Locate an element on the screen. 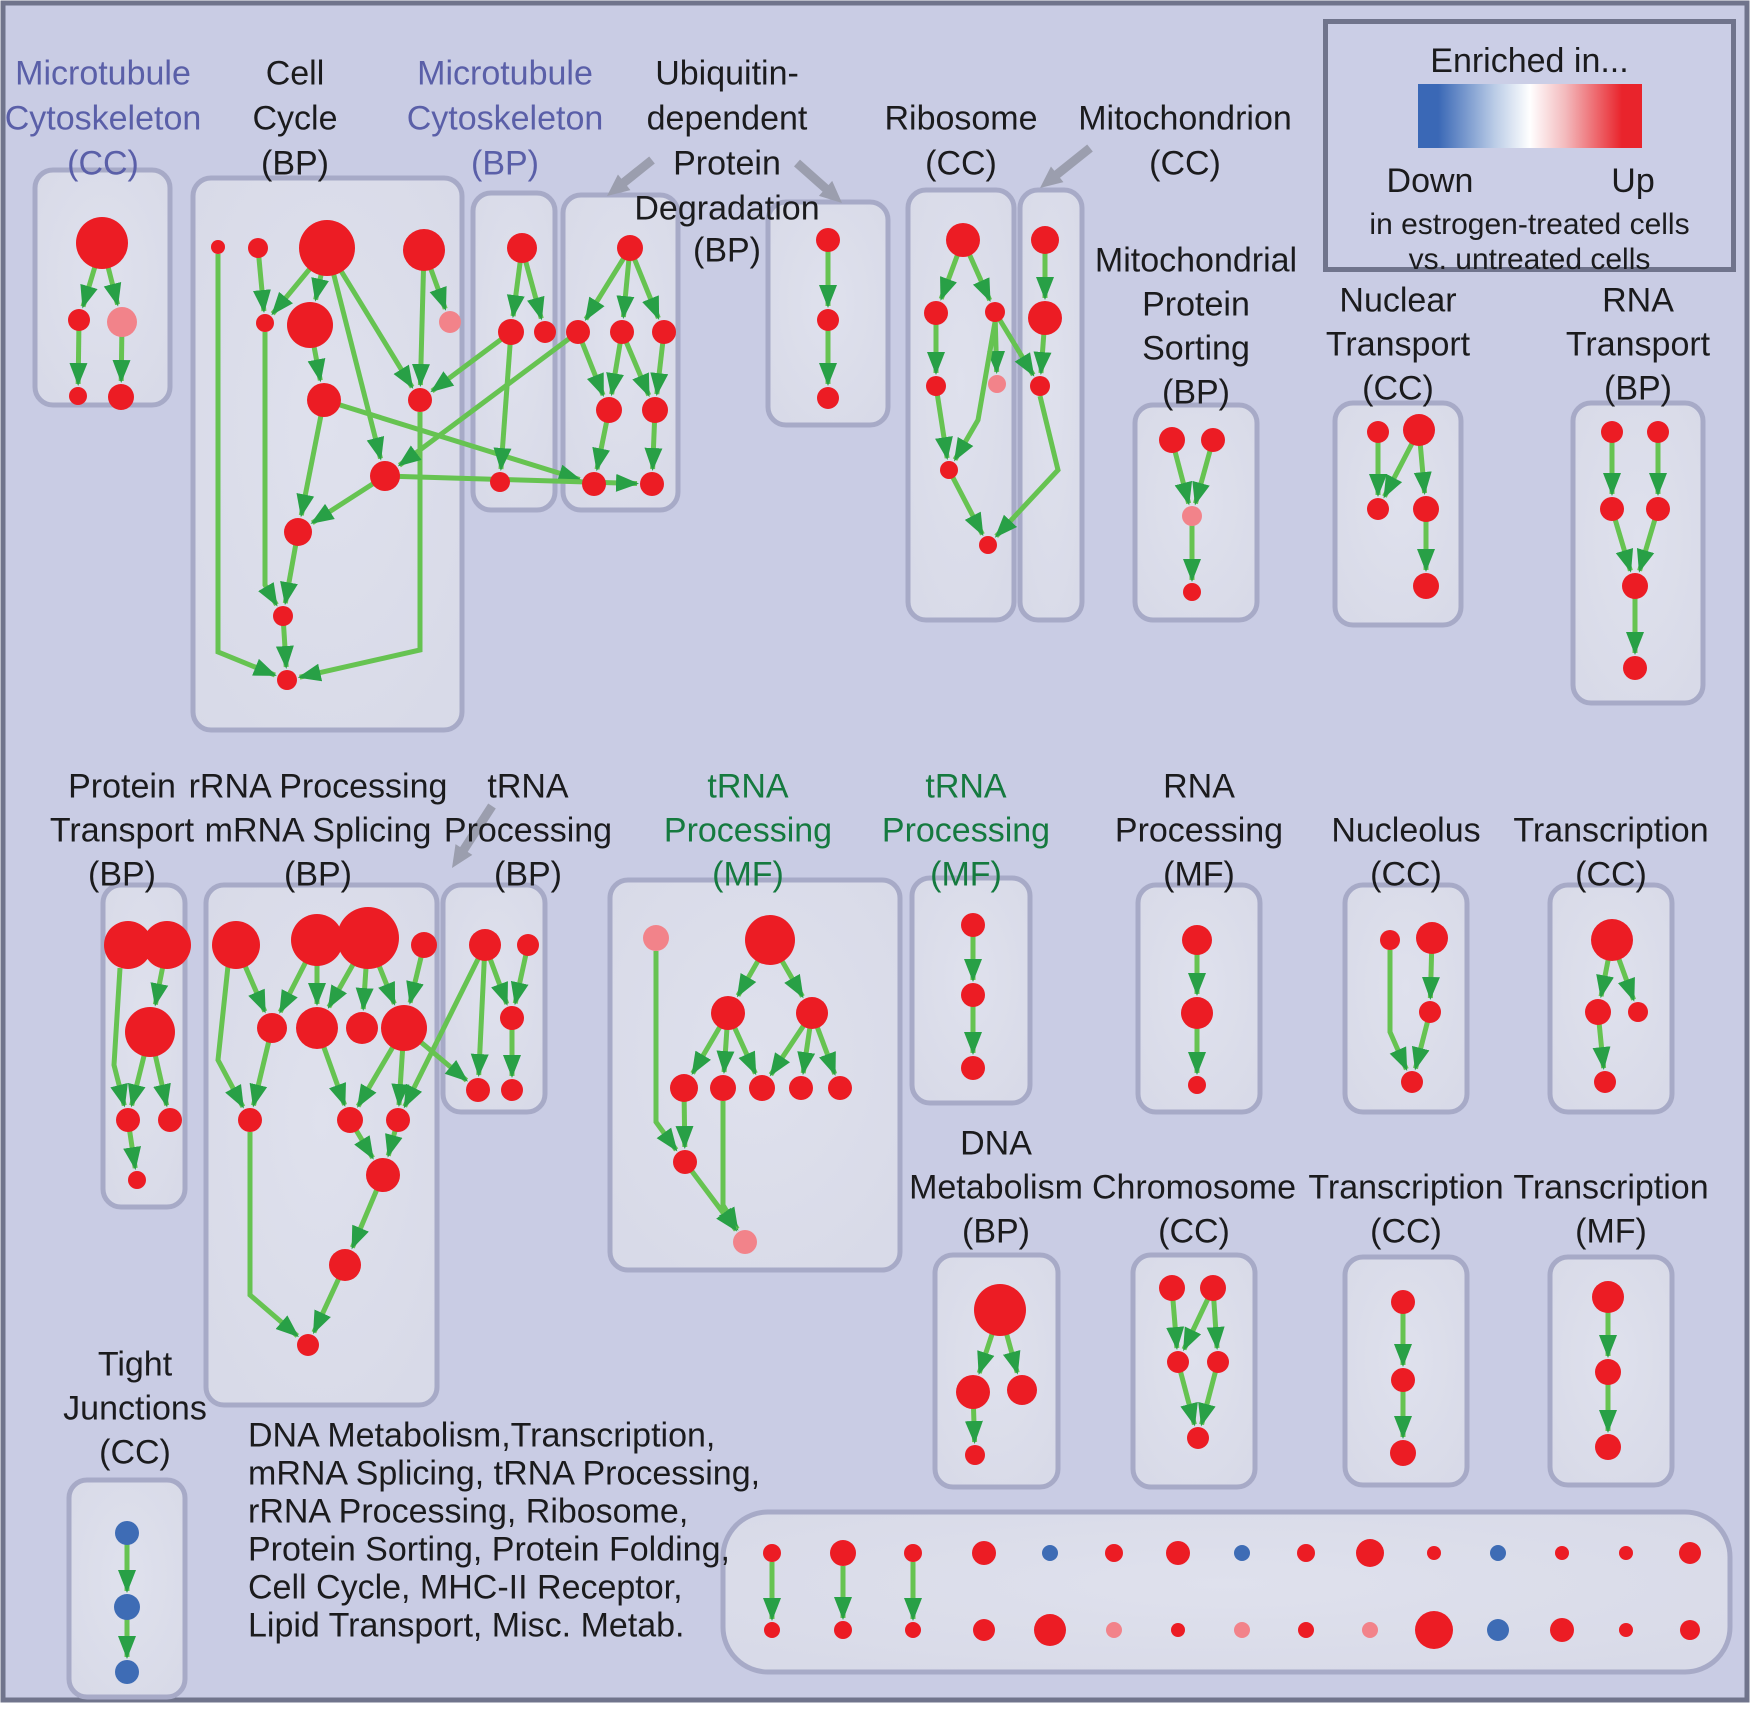 The width and height of the screenshot is (1750, 1715). gene-node-j5 is located at coordinates (1635, 586).